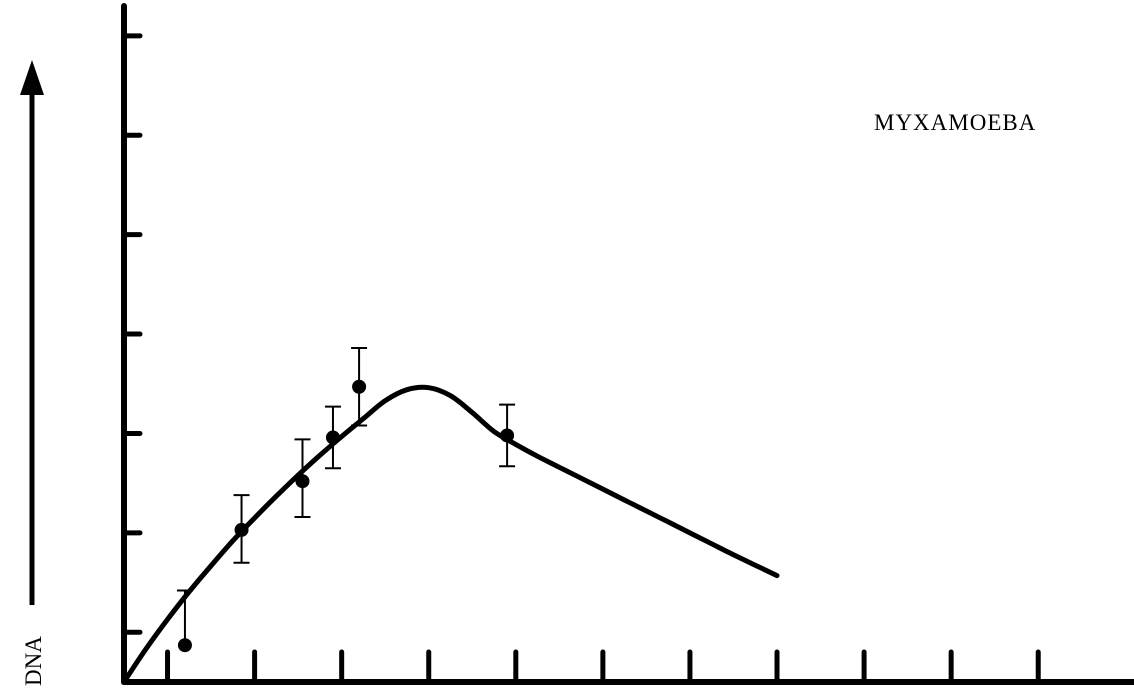 This screenshot has width=1134, height=692. I want to click on y-axis-arrow-head, so click(32, 77).